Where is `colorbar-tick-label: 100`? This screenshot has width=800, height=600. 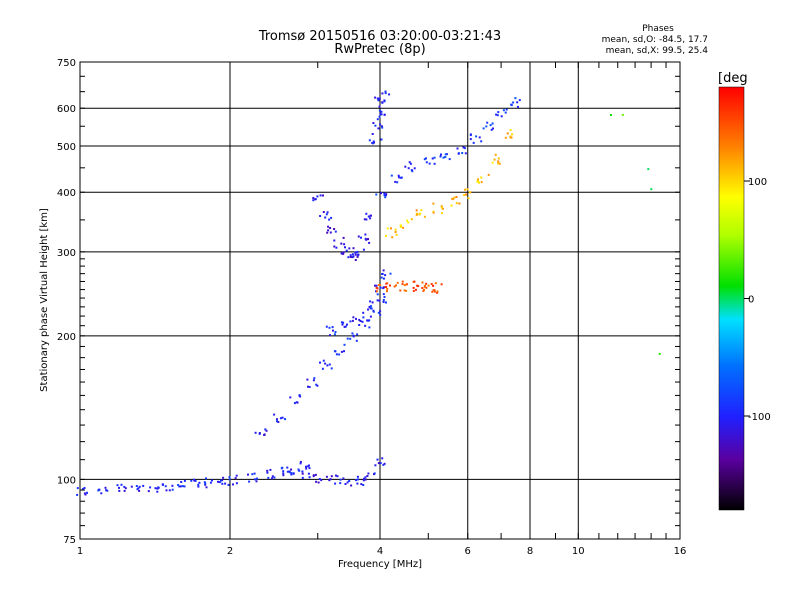
colorbar-tick-label: 100 is located at coordinates (757, 182).